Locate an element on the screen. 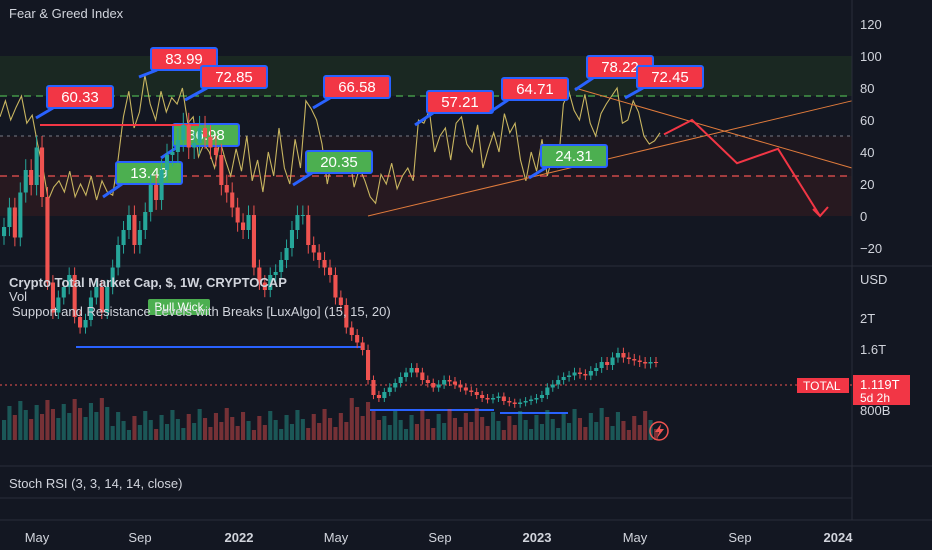  price-value-badge: 1.119T is located at coordinates (880, 384).